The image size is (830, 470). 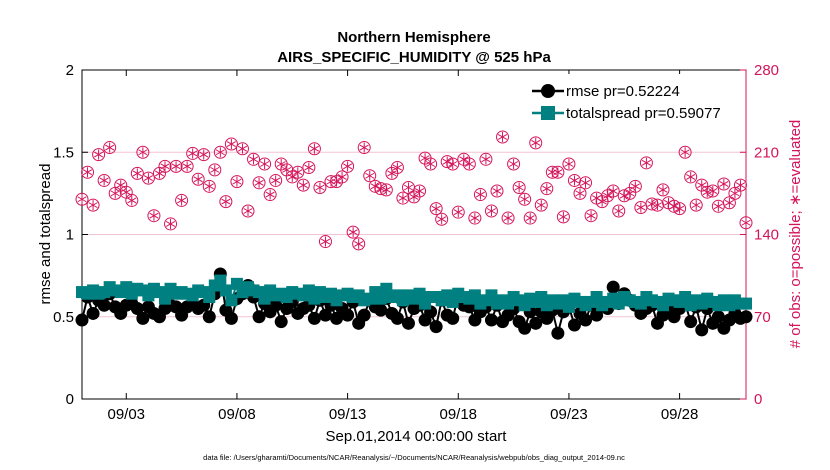 I want to click on chart-subtitle: AIRS_SPECIFIC_HUMIDITY @ 525 hPa, so click(x=414, y=57).